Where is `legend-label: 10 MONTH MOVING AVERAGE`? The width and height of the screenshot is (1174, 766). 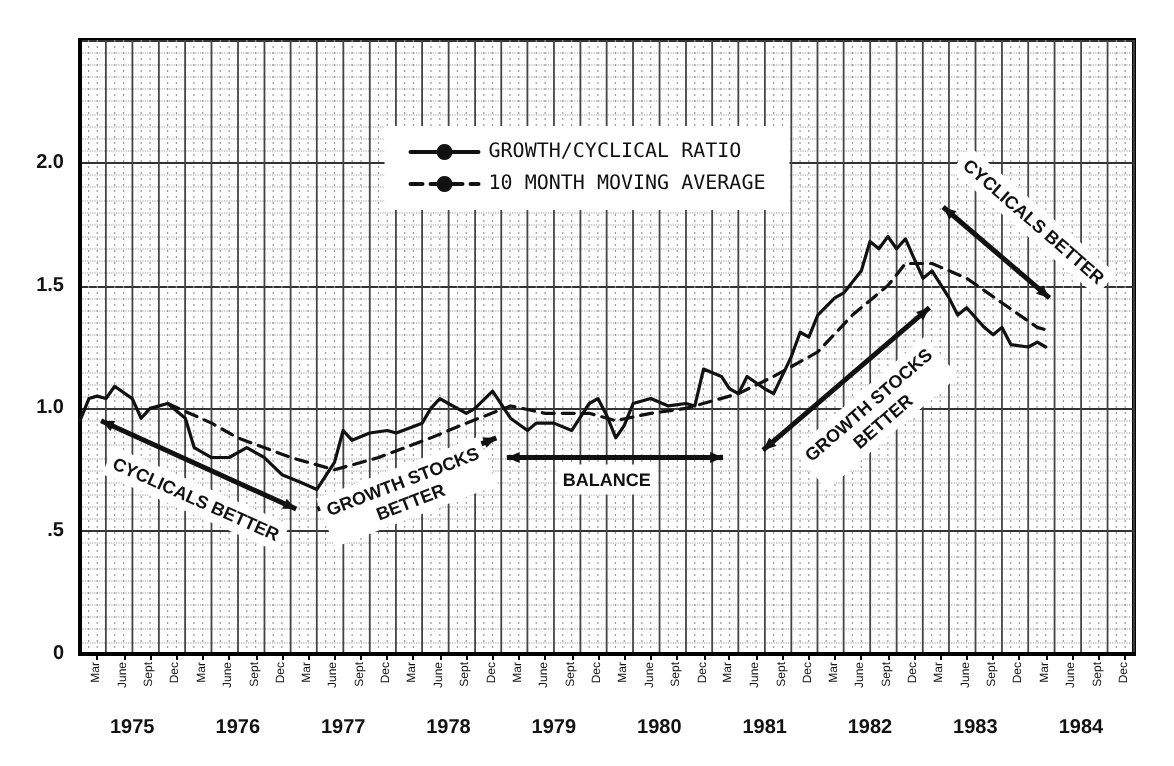
legend-label: 10 MONTH MOVING AVERAGE is located at coordinates (627, 184).